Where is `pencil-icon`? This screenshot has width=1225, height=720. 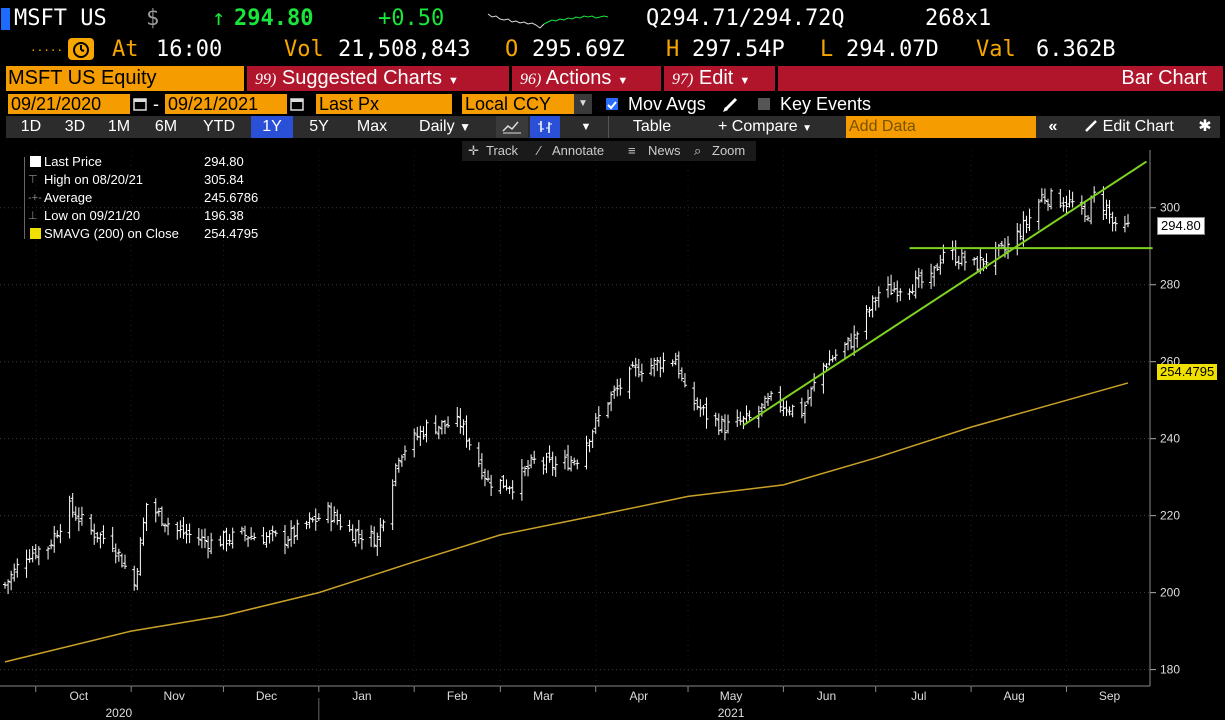
pencil-icon is located at coordinates (731, 104).